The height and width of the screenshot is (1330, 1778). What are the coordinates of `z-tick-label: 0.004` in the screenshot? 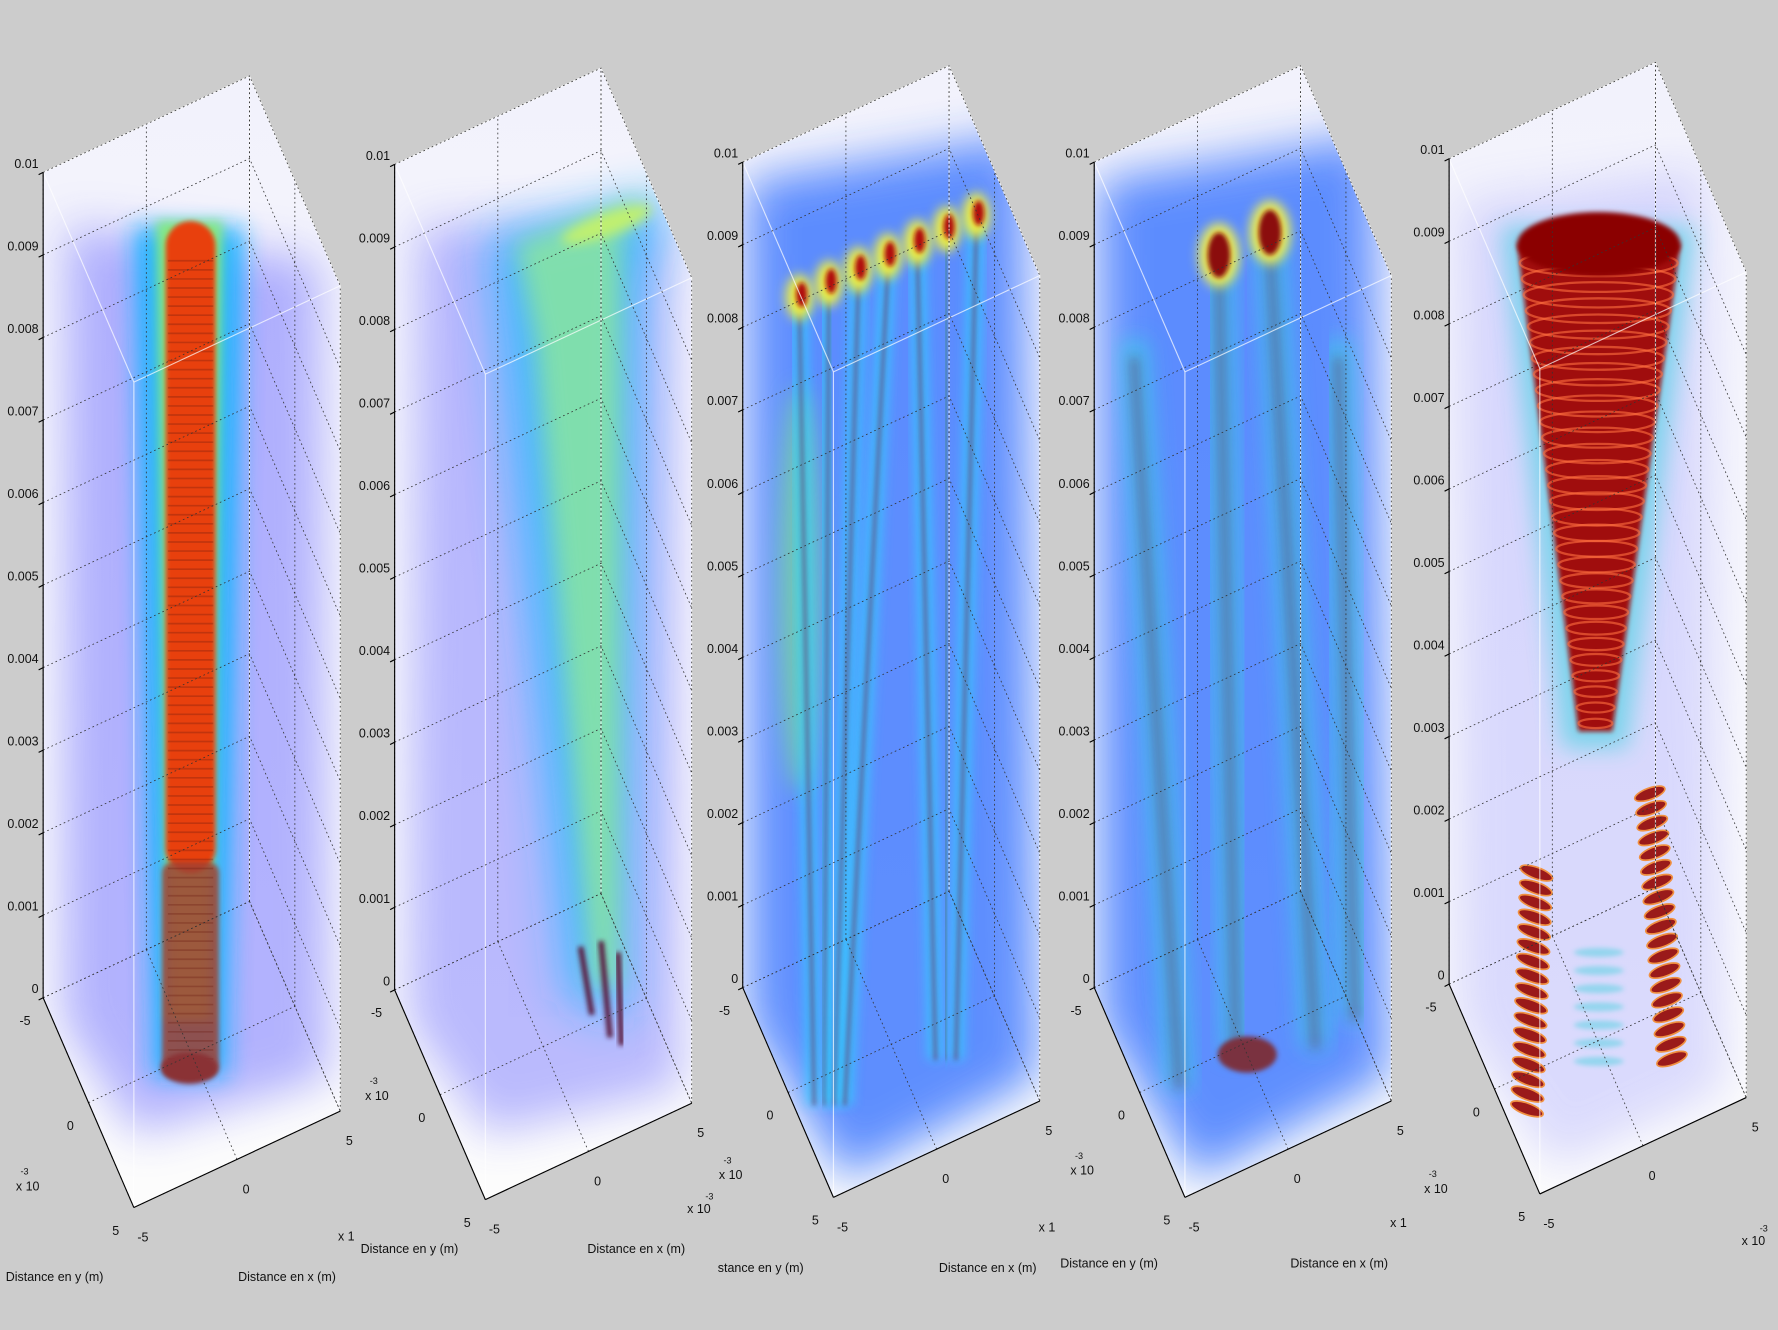 It's located at (722, 649).